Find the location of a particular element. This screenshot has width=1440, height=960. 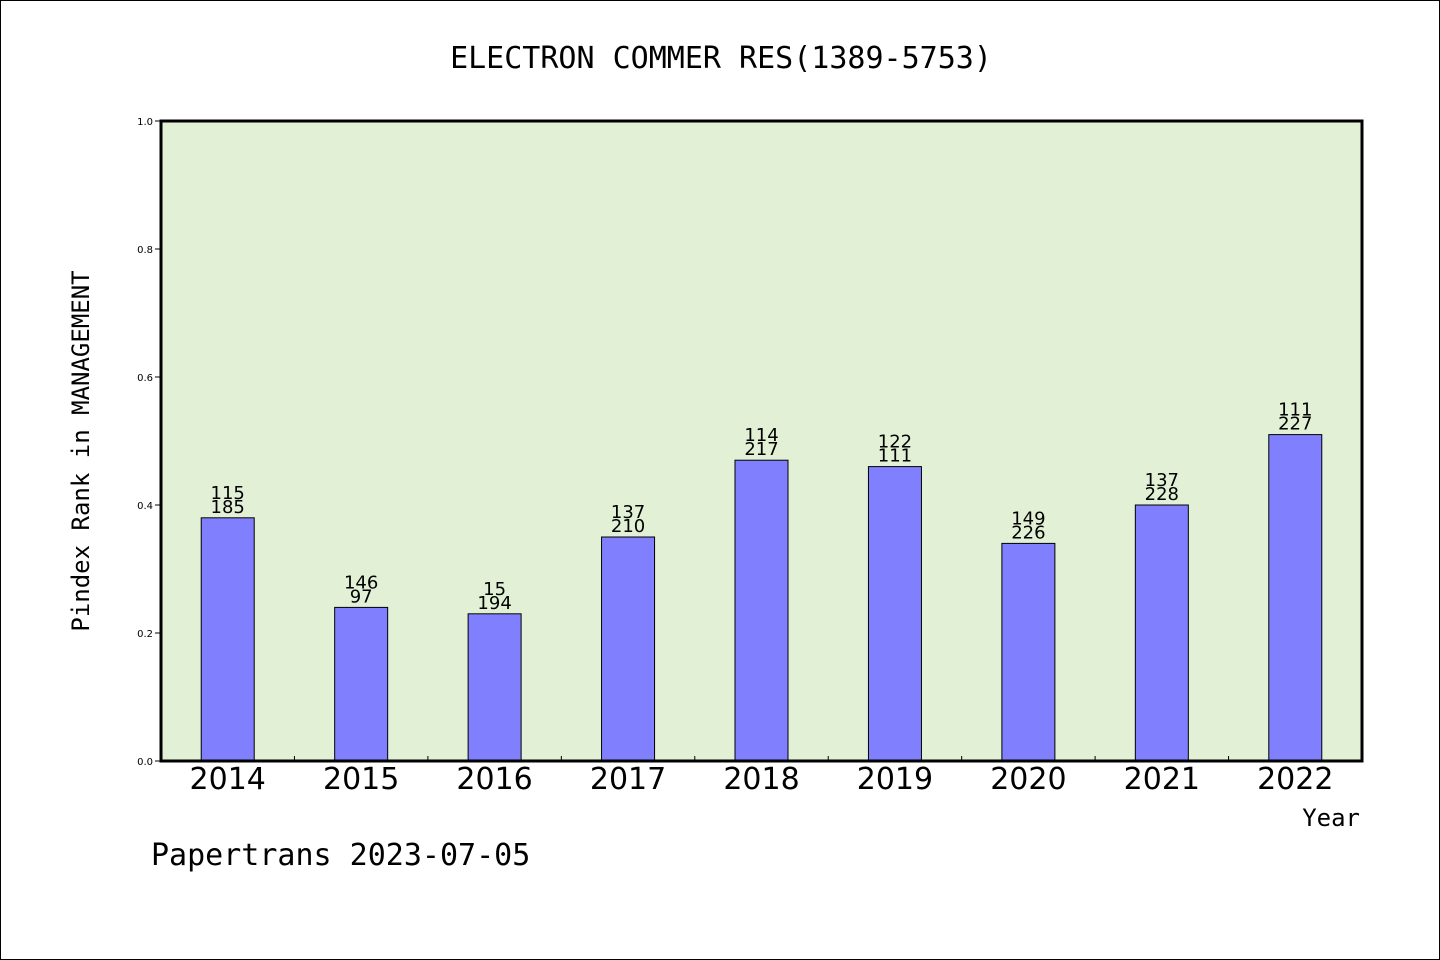

x-tick-label: 2019 is located at coordinates (895, 779).